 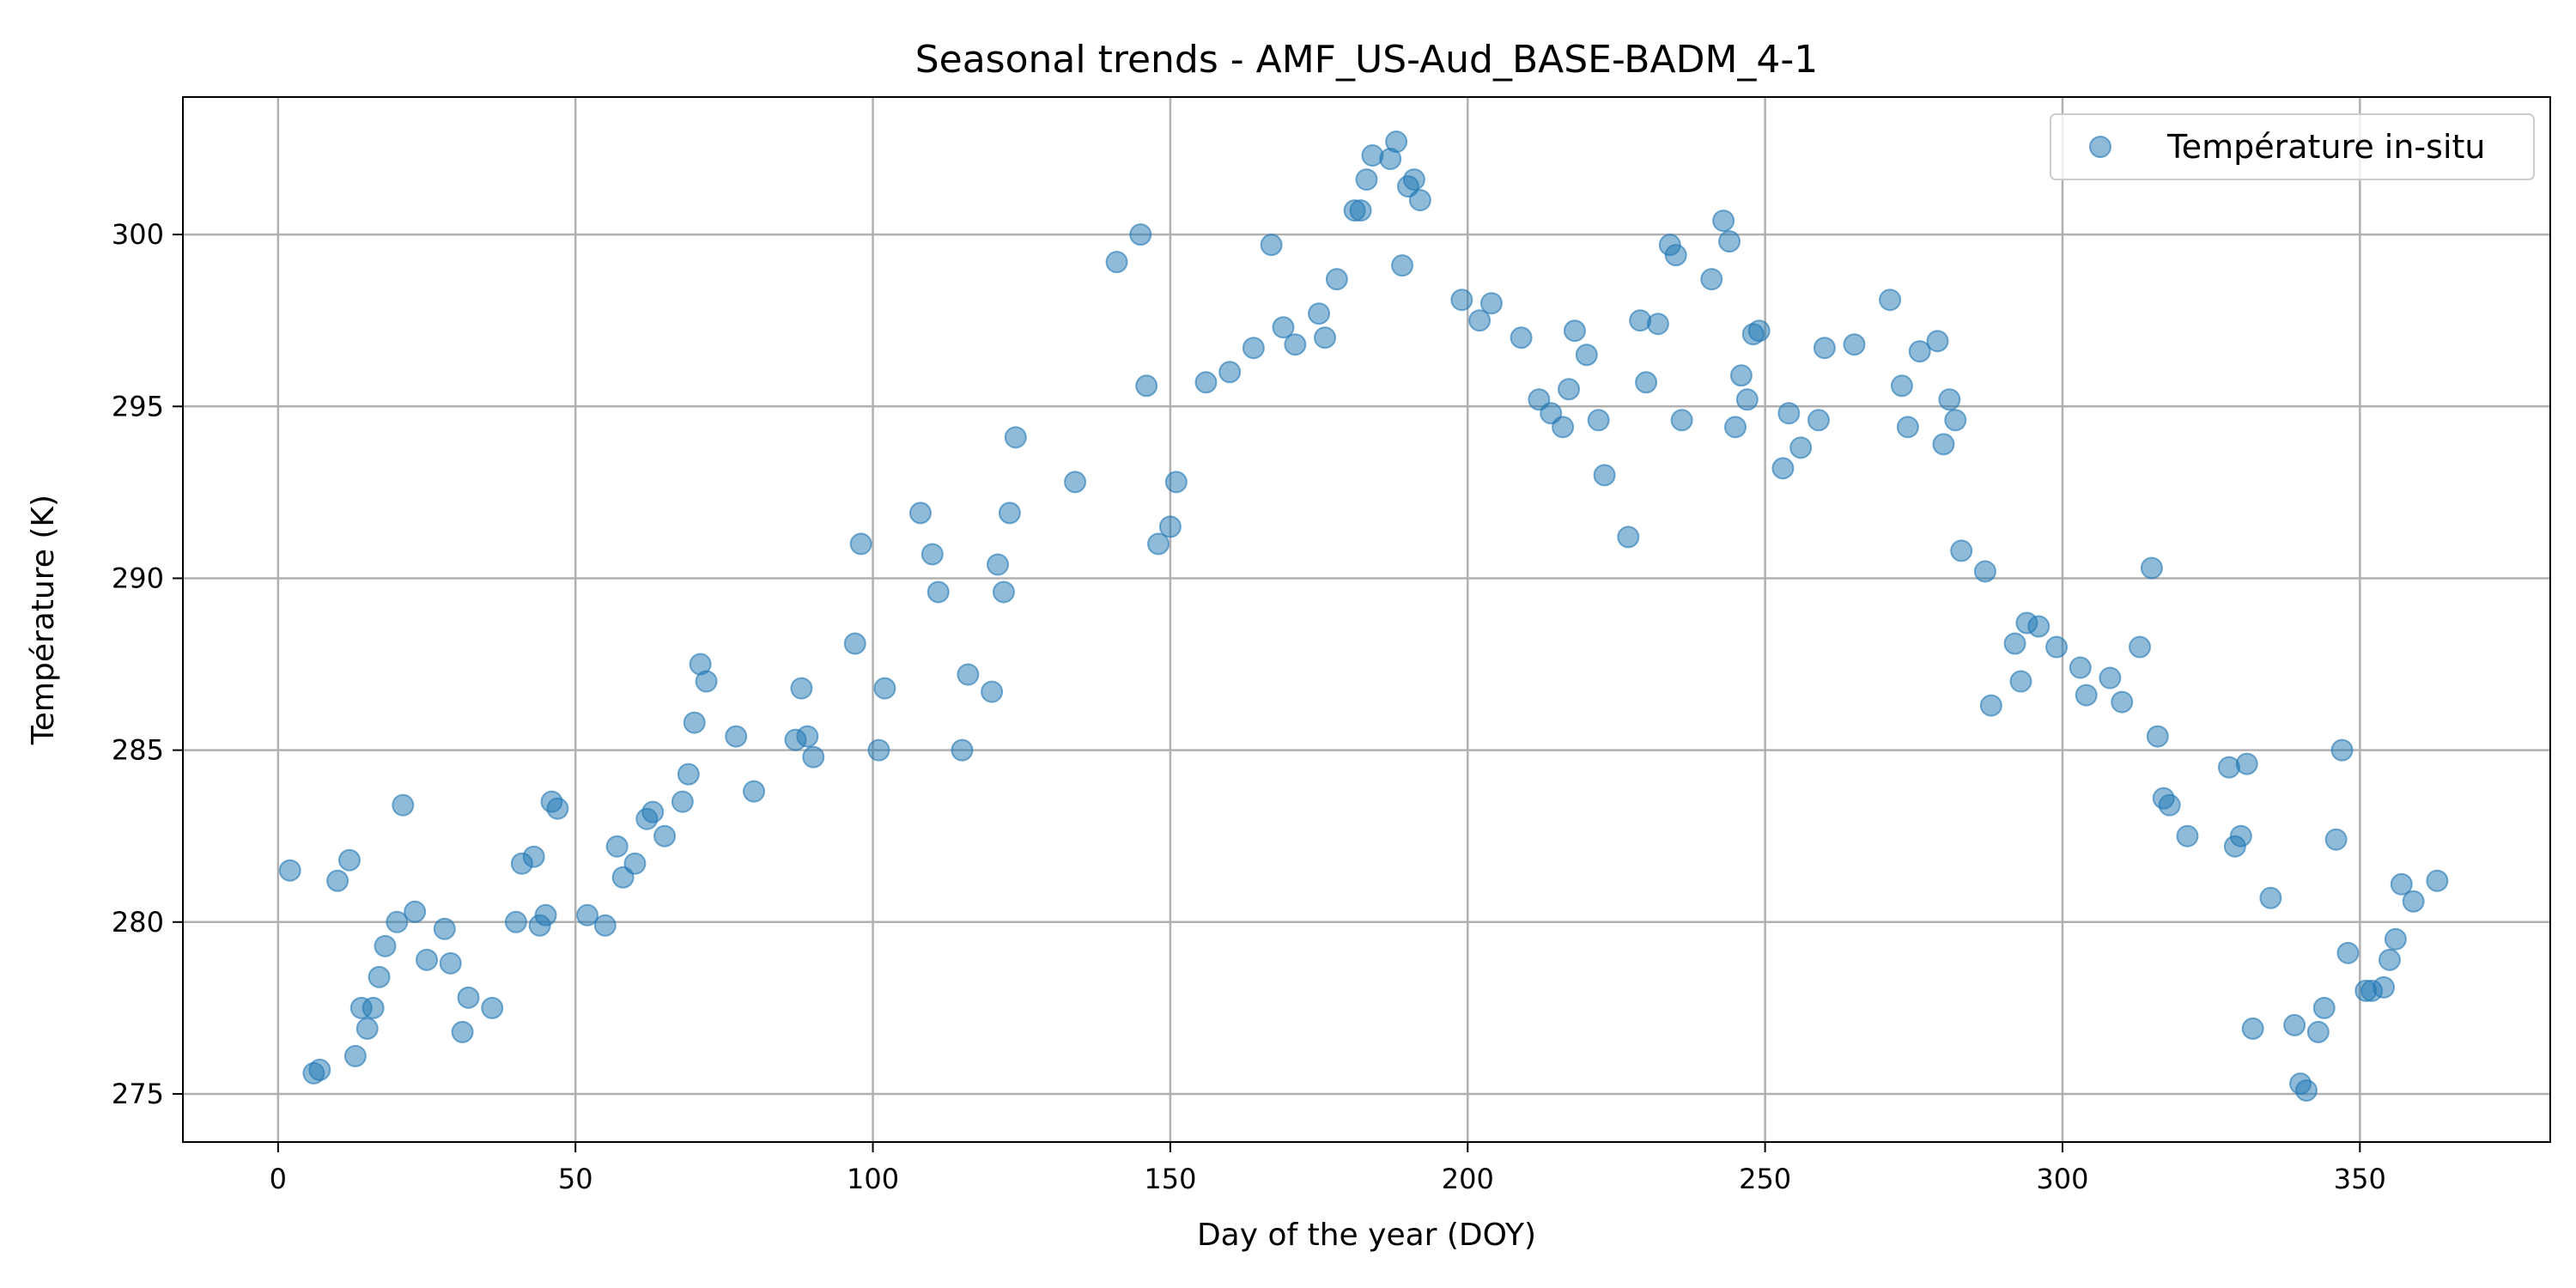 I want to click on legend-label: Température in-situ, so click(x=2325, y=147).